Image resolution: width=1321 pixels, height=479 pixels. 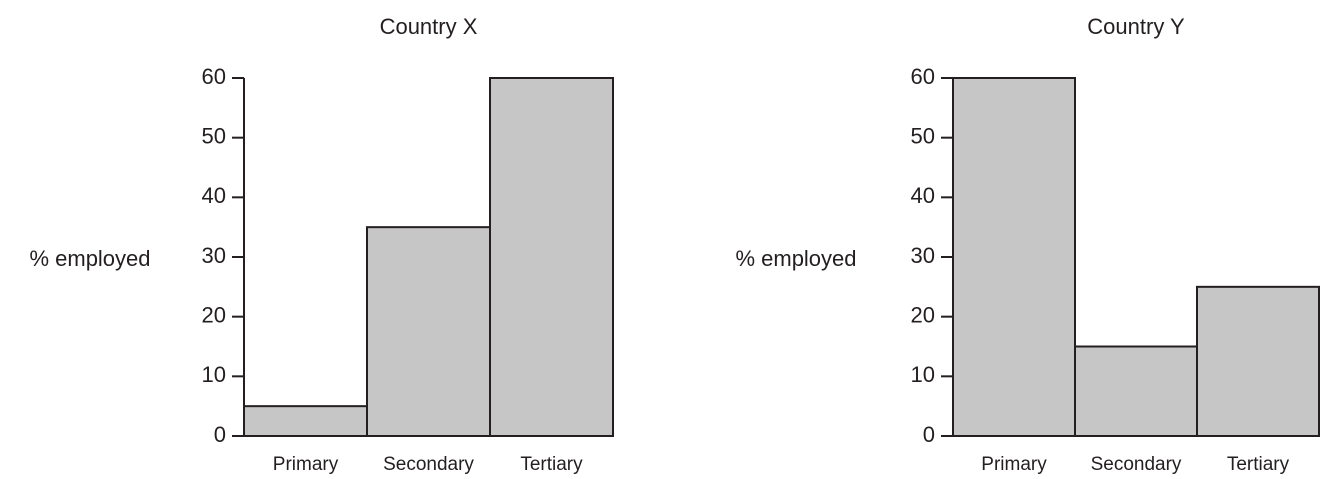 I want to click on chart-title: Country Y, so click(x=1136, y=26).